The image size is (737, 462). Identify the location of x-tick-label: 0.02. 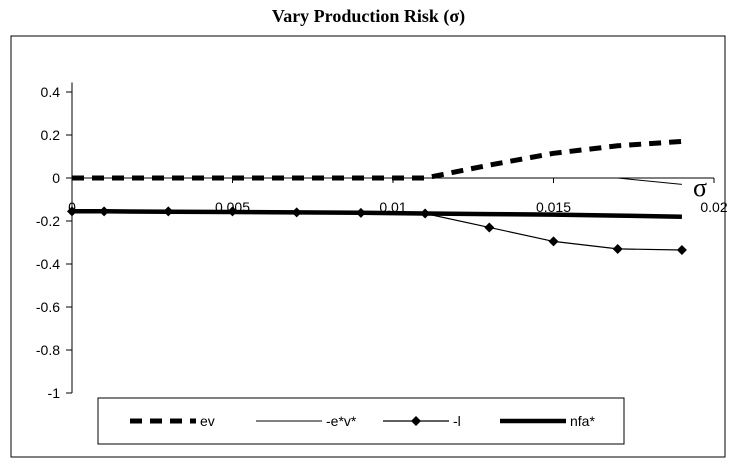
(713, 207).